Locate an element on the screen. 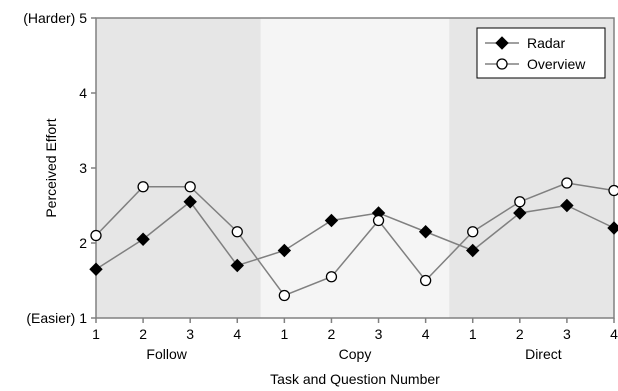  y-tick-label: 2 is located at coordinates (83, 243).